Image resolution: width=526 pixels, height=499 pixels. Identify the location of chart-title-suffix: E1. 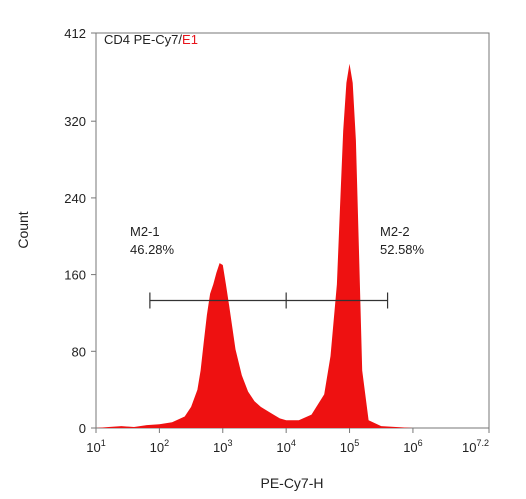
(190, 39).